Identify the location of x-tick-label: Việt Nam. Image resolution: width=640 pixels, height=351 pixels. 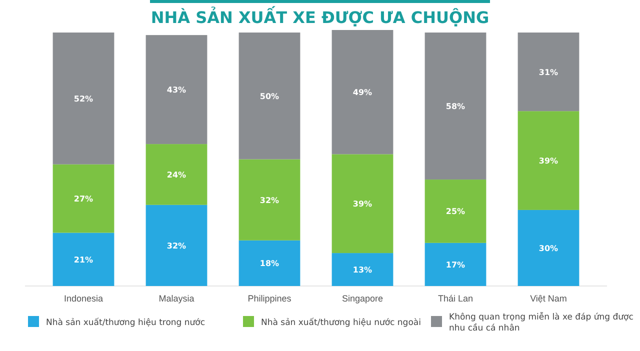
(548, 298).